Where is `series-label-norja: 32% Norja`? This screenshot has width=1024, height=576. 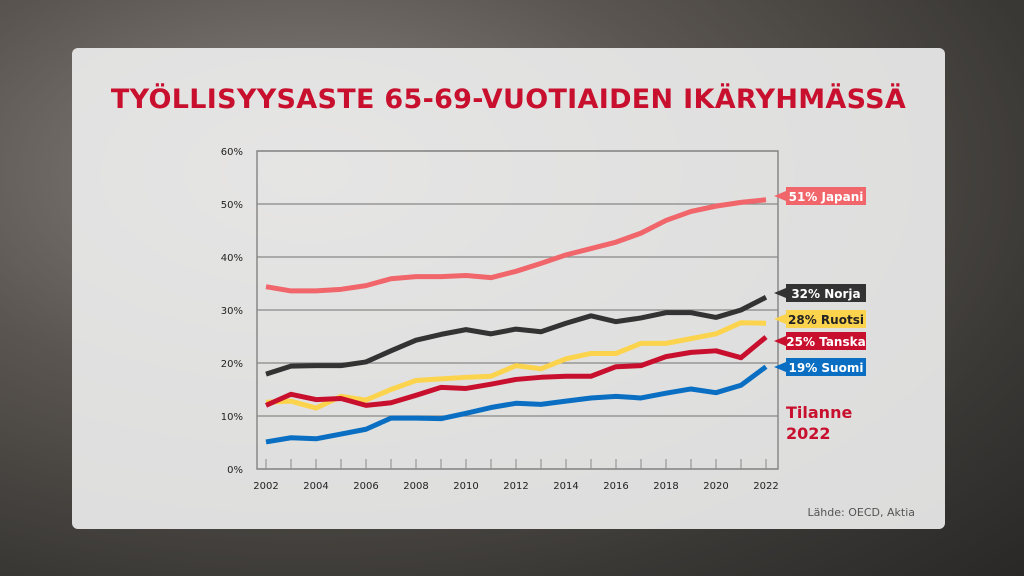
series-label-norja: 32% Norja is located at coordinates (820, 293).